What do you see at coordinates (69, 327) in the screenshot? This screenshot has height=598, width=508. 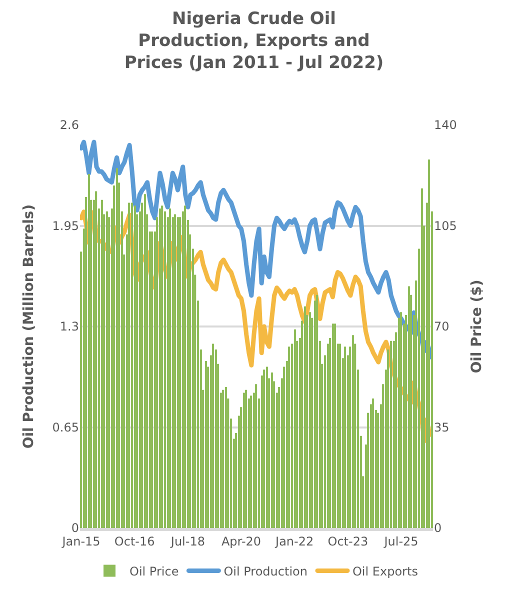 I see `y-tick-label: 1.3` at bounding box center [69, 327].